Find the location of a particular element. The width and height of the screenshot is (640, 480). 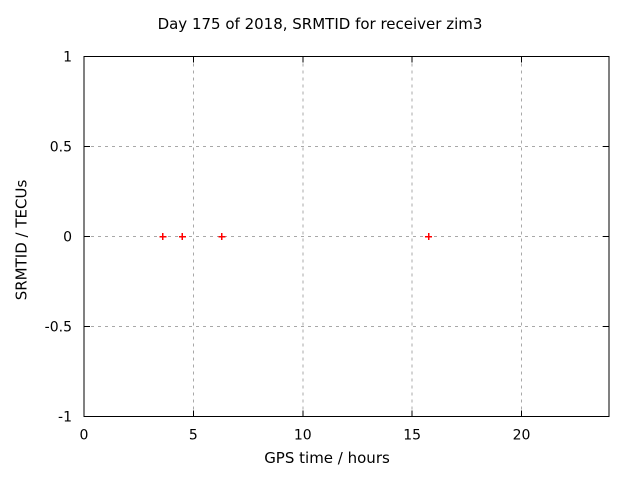

x-tick-label: 15 is located at coordinates (412, 436).